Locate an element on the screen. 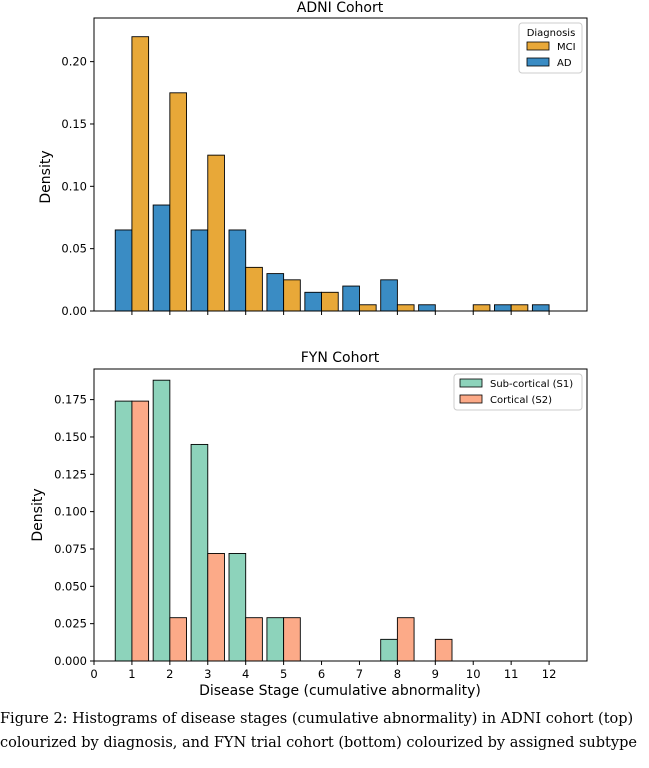 The image size is (649, 768). adni-y-axis-label: Density is located at coordinates (46, 176).